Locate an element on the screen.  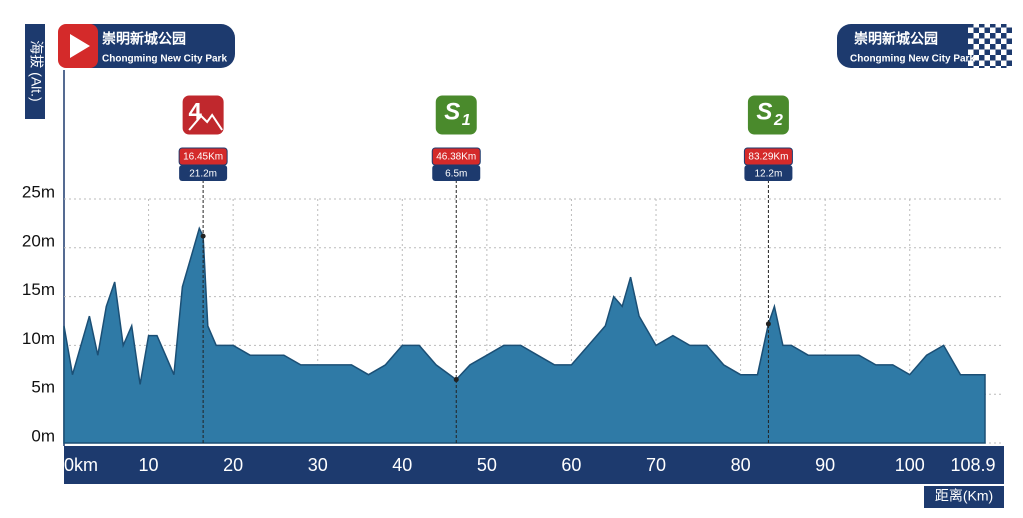
y-title-box is located at coordinates (35, 71).